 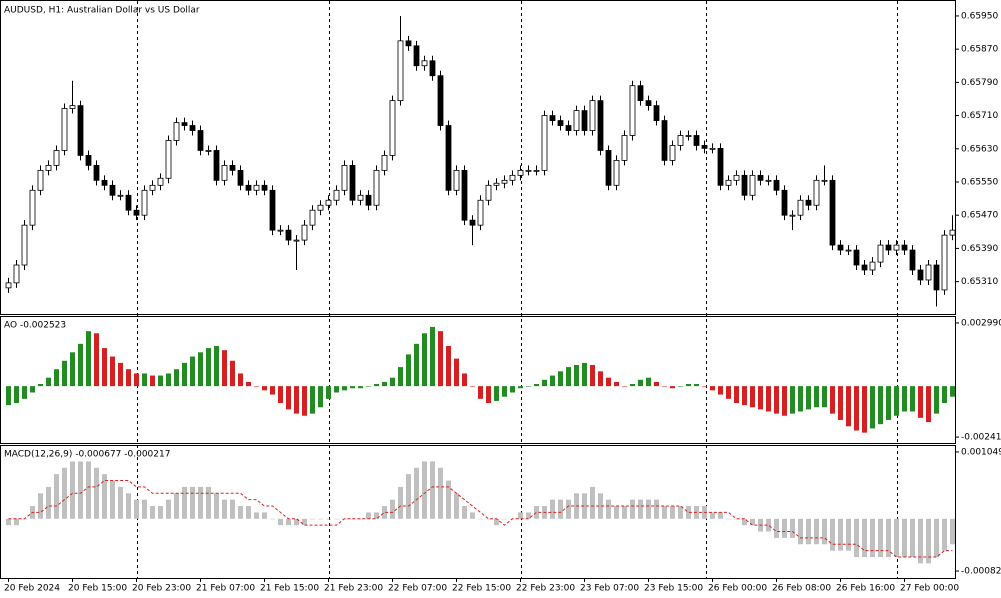 What do you see at coordinates (161, 589) in the screenshot?
I see `x-tick-label: 20 Feb 23:00` at bounding box center [161, 589].